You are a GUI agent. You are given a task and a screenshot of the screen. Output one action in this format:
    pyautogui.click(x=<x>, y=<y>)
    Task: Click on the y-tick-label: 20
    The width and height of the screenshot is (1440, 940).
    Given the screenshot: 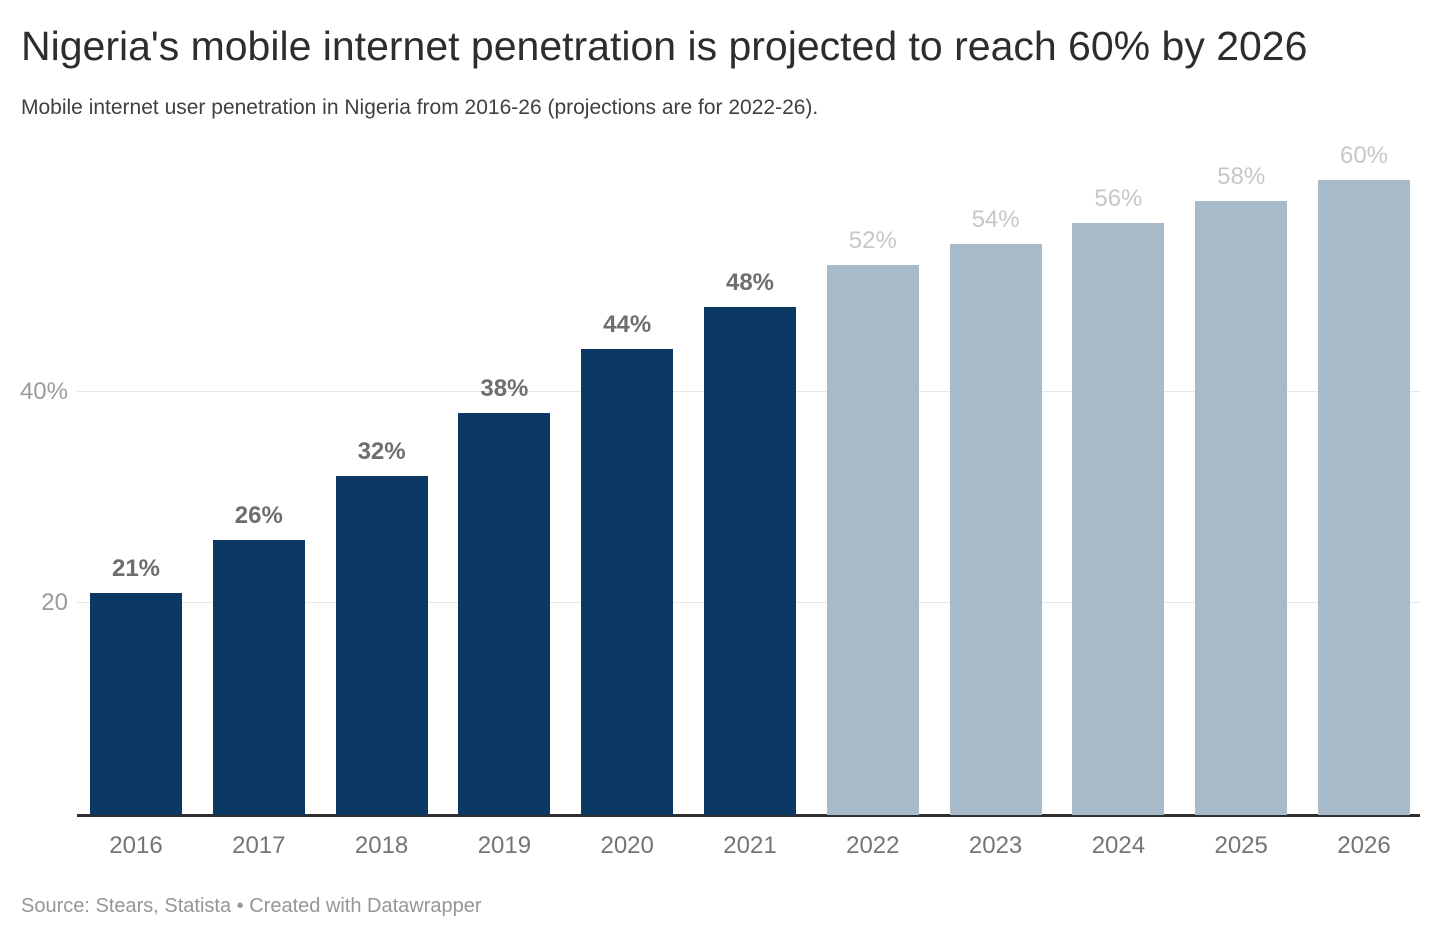 What is the action you would take?
    pyautogui.click(x=54, y=603)
    